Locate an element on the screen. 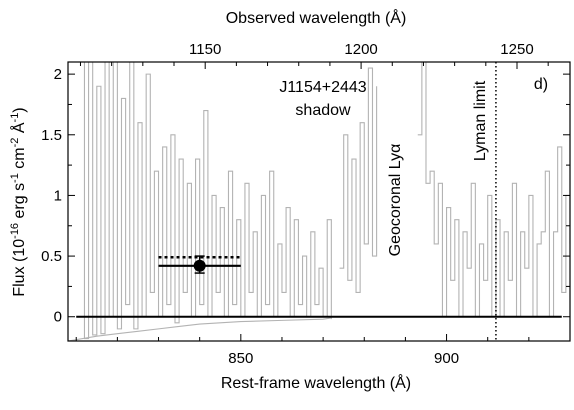 This screenshot has width=574, height=410. y-tick-label: 0.5 is located at coordinates (51, 256).